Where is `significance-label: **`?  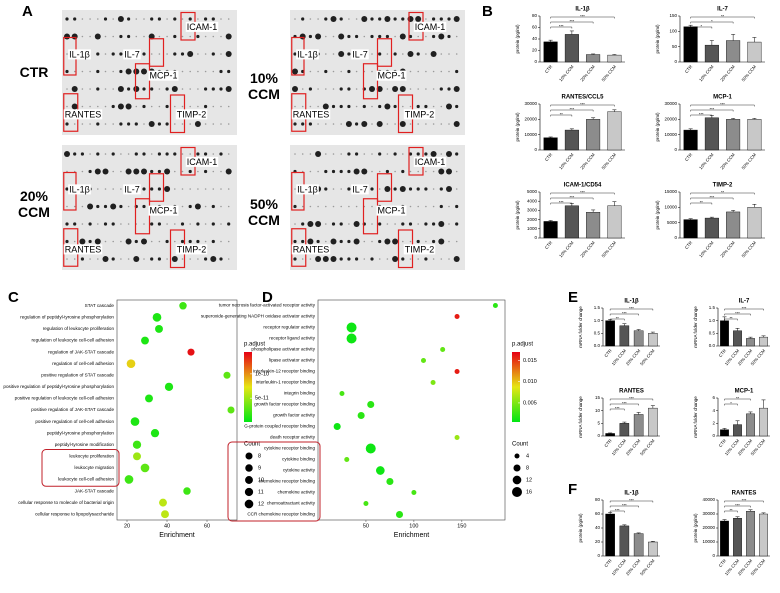 significance-label: ** is located at coordinates (562, 113).